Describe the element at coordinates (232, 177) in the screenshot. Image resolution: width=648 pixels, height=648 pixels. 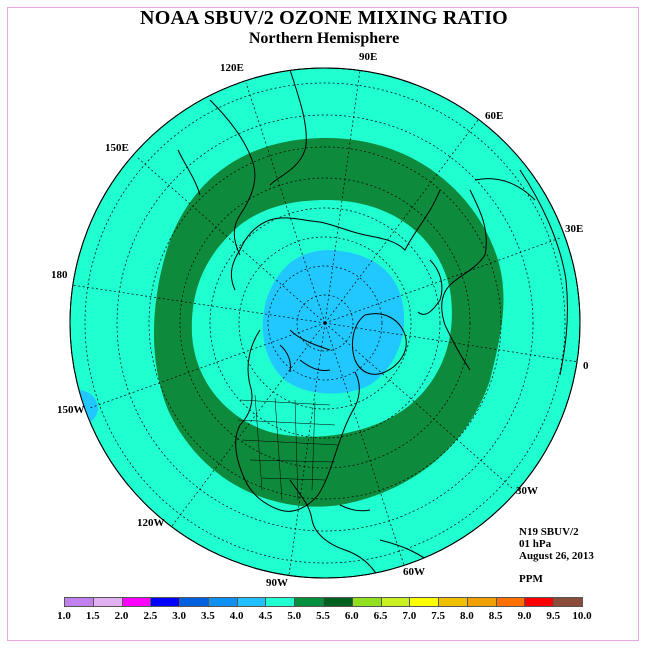
I see `coast-east-asia` at that location.